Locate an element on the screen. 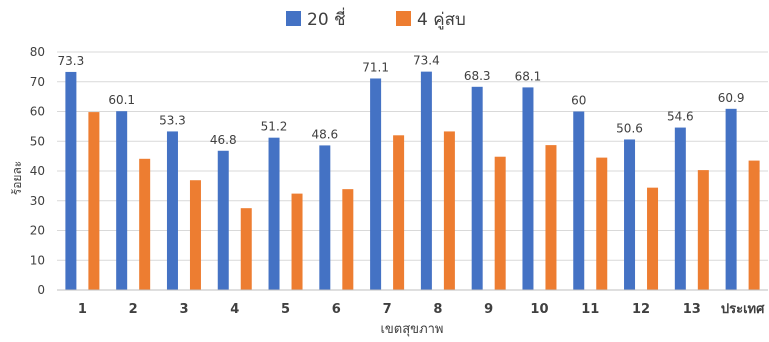  data-label: 68.3 is located at coordinates (477, 76).